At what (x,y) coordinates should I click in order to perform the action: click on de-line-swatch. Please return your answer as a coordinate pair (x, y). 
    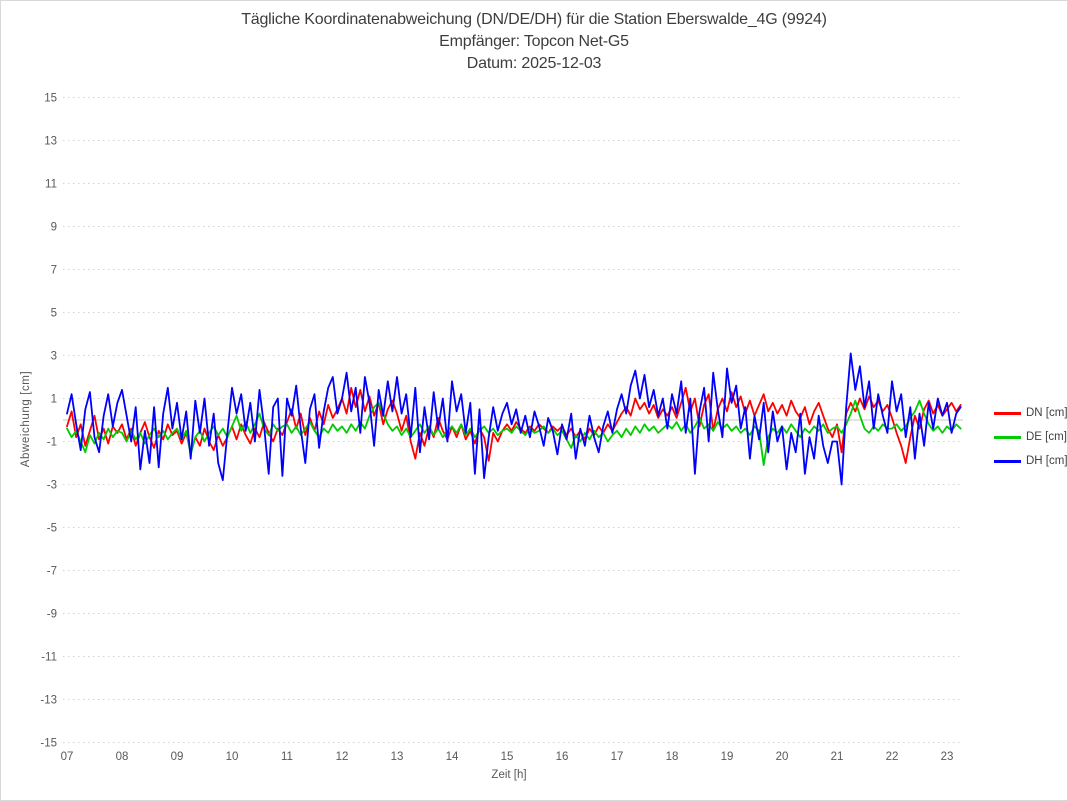
    Looking at the image, I should click on (1007, 437).